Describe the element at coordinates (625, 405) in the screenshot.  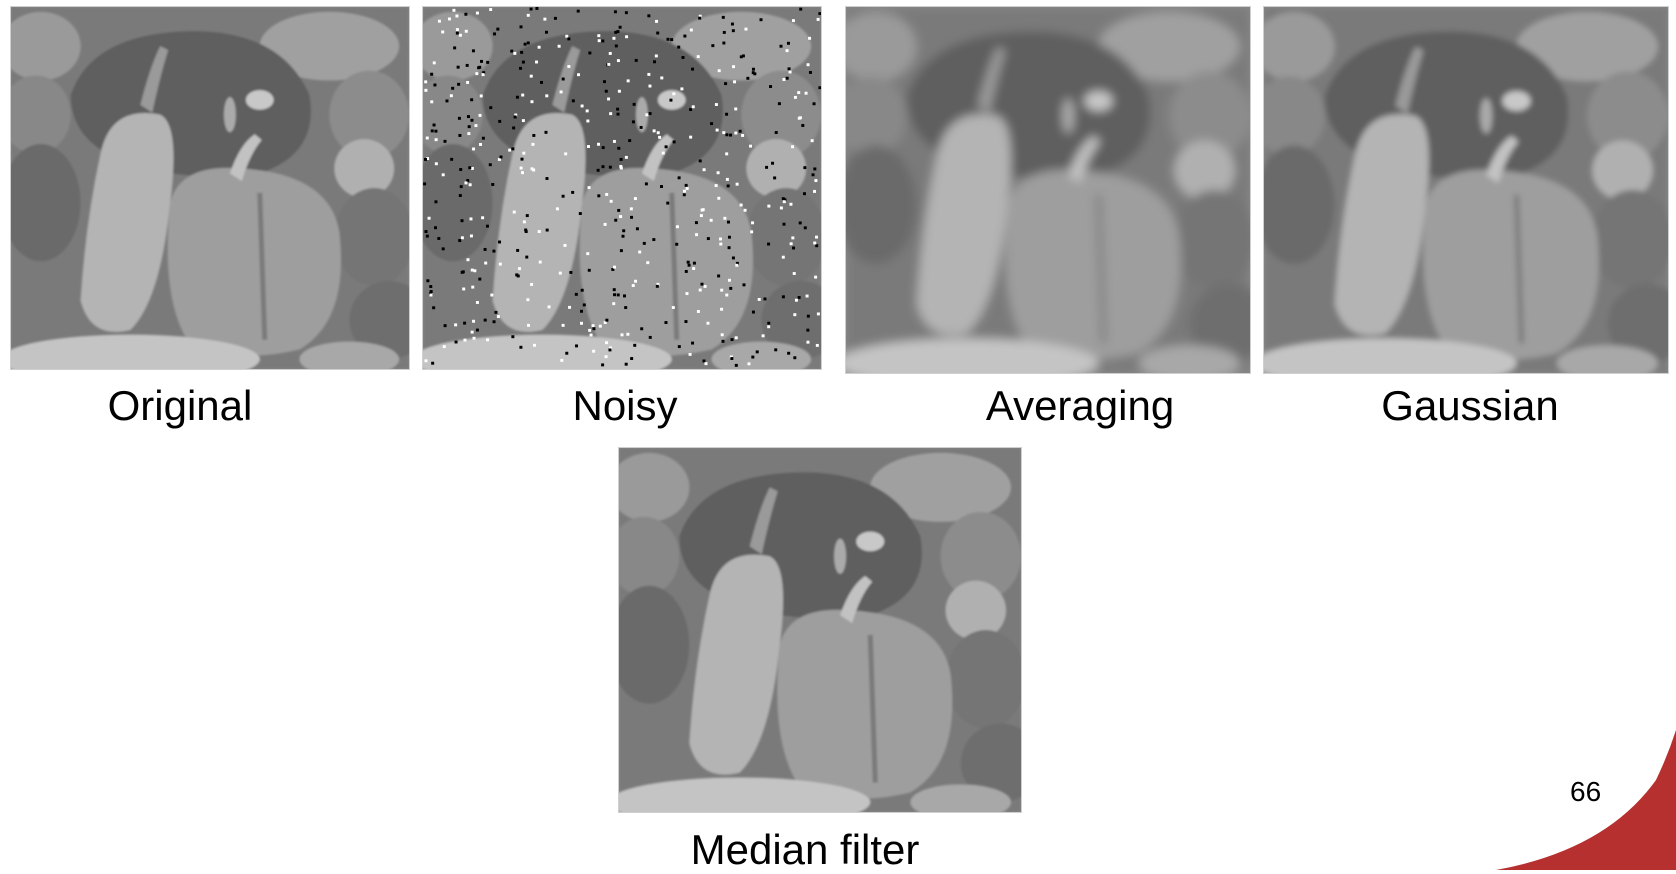
I see `caption-noisy: Noisy` at that location.